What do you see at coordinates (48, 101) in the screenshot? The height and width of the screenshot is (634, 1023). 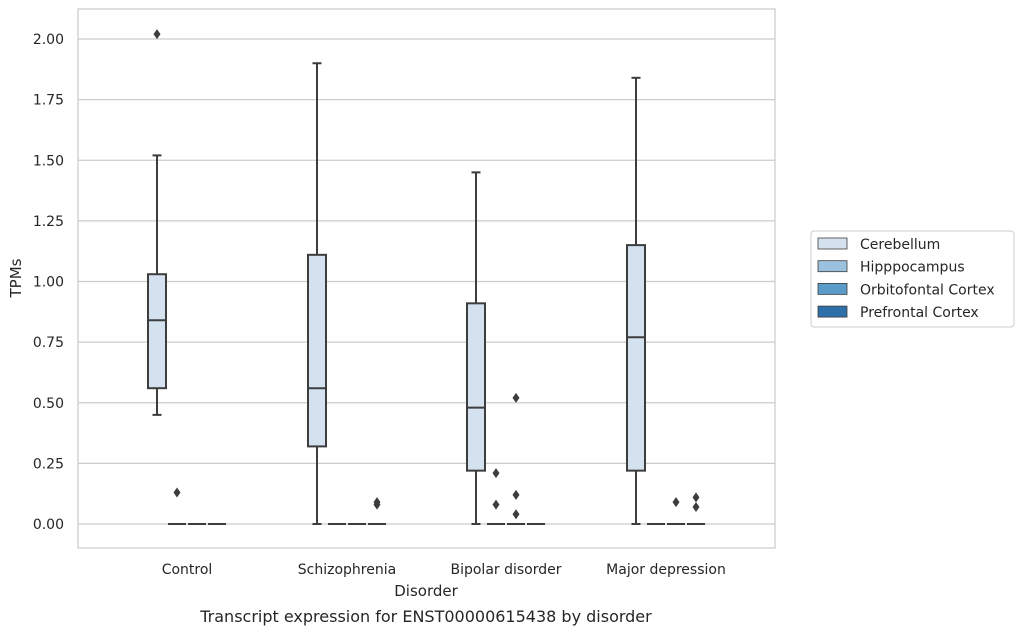 I see `y-tick-label: 1.75` at bounding box center [48, 101].